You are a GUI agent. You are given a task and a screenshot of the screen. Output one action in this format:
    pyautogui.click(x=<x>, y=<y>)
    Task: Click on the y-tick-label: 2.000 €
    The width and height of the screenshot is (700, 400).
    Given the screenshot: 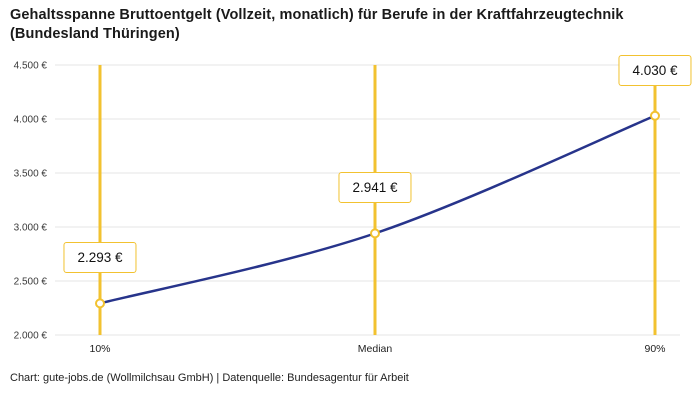 What is the action you would take?
    pyautogui.click(x=31, y=336)
    